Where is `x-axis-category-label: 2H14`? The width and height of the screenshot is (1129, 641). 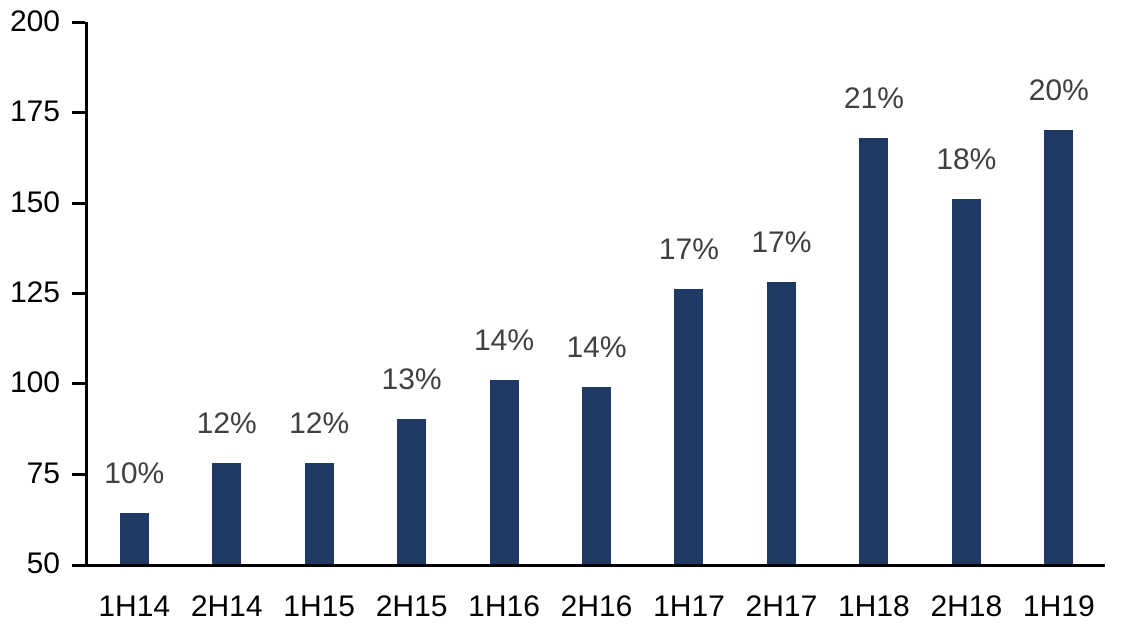
x-axis-category-label: 2H14 is located at coordinates (226, 606).